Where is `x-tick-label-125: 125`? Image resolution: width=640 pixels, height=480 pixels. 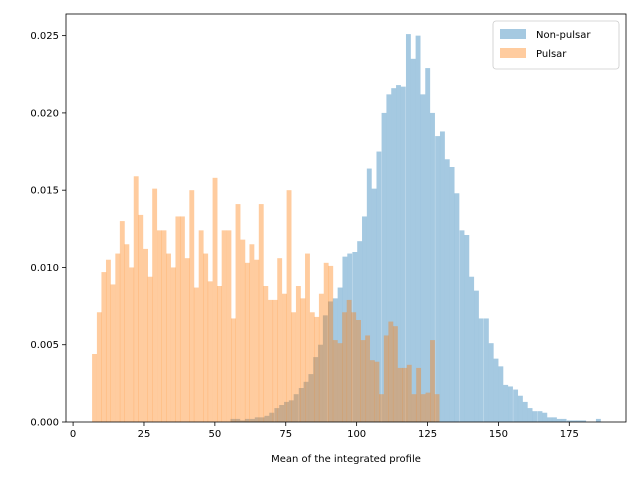
x-tick-label-125: 125 is located at coordinates (427, 434).